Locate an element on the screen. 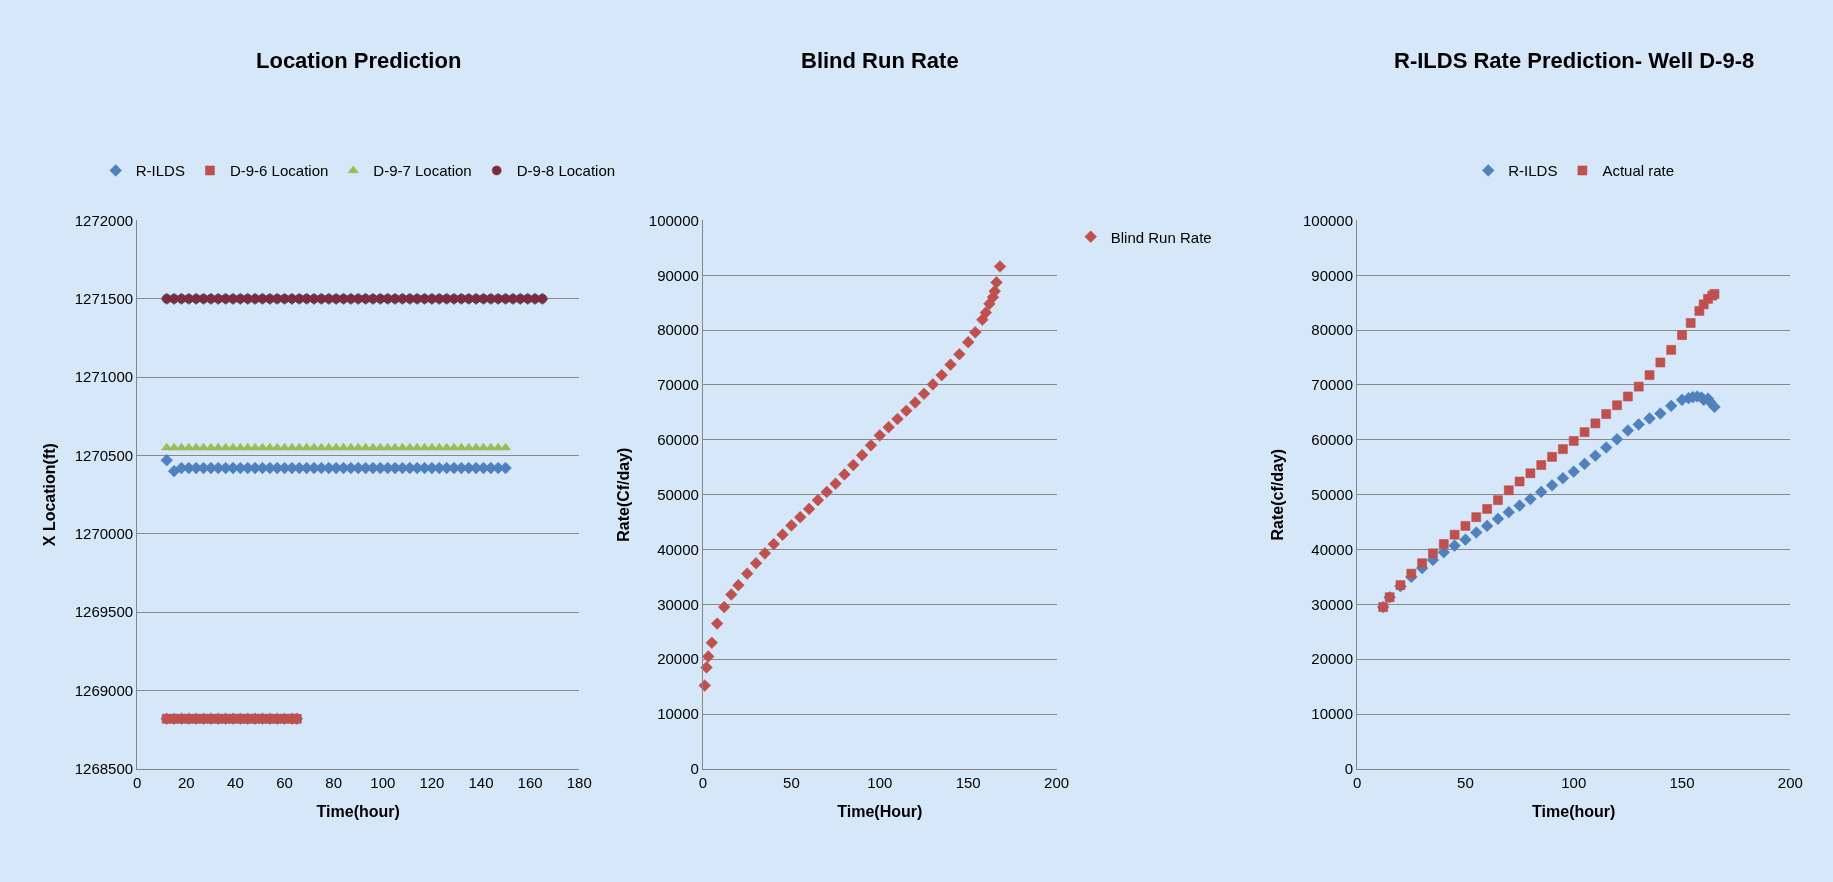  legend-label: Blind Run Rate is located at coordinates (1161, 237).